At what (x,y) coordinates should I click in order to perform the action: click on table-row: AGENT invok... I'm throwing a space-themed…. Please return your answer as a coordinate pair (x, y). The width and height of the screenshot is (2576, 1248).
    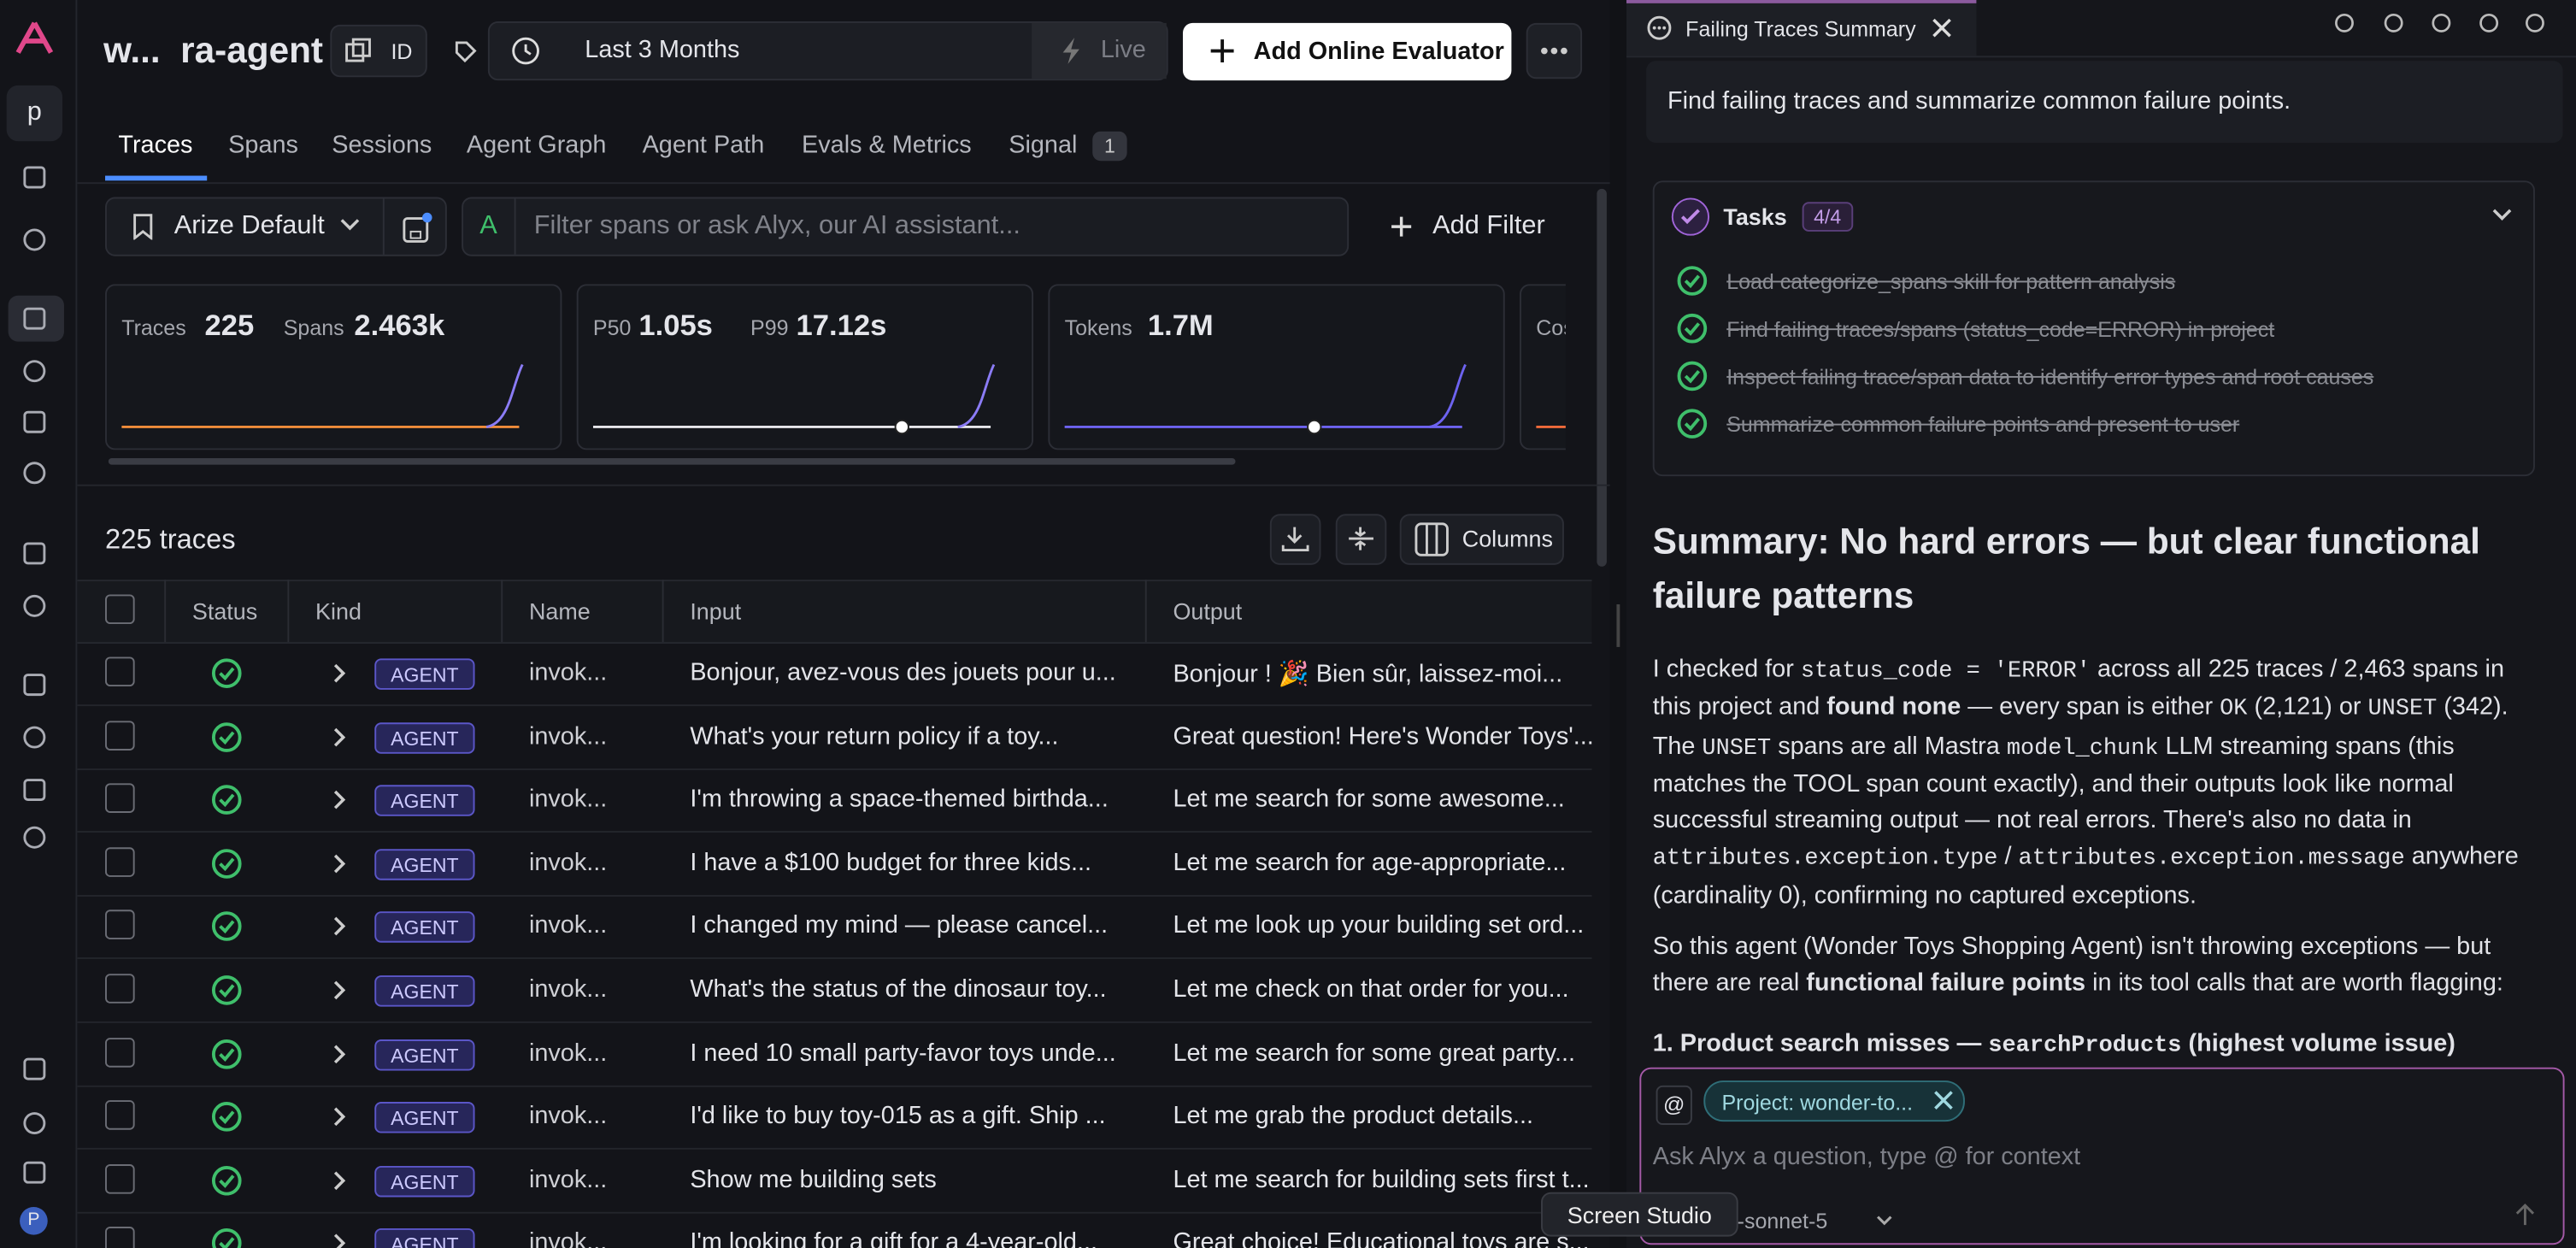
    Looking at the image, I should click on (834, 801).